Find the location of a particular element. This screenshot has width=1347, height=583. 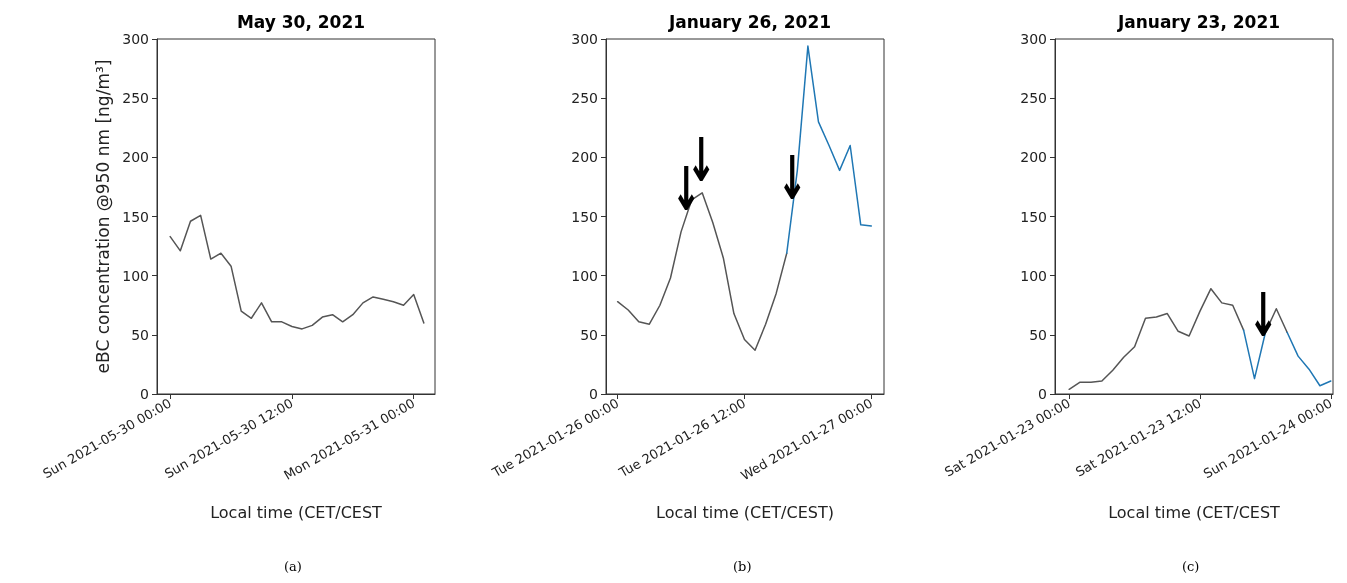

chart-title: May 30, 2021 is located at coordinates (301, 21).